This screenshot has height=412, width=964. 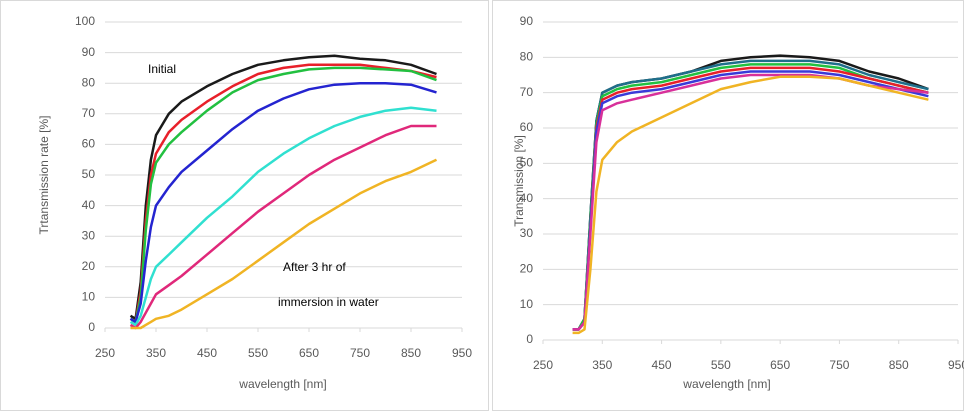 What do you see at coordinates (328, 302) in the screenshot?
I see `annotation: immersion in water` at bounding box center [328, 302].